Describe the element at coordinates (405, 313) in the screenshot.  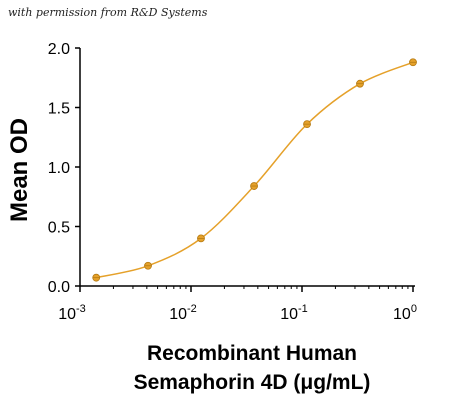
I see `x-tick-label: 10⁰` at that location.